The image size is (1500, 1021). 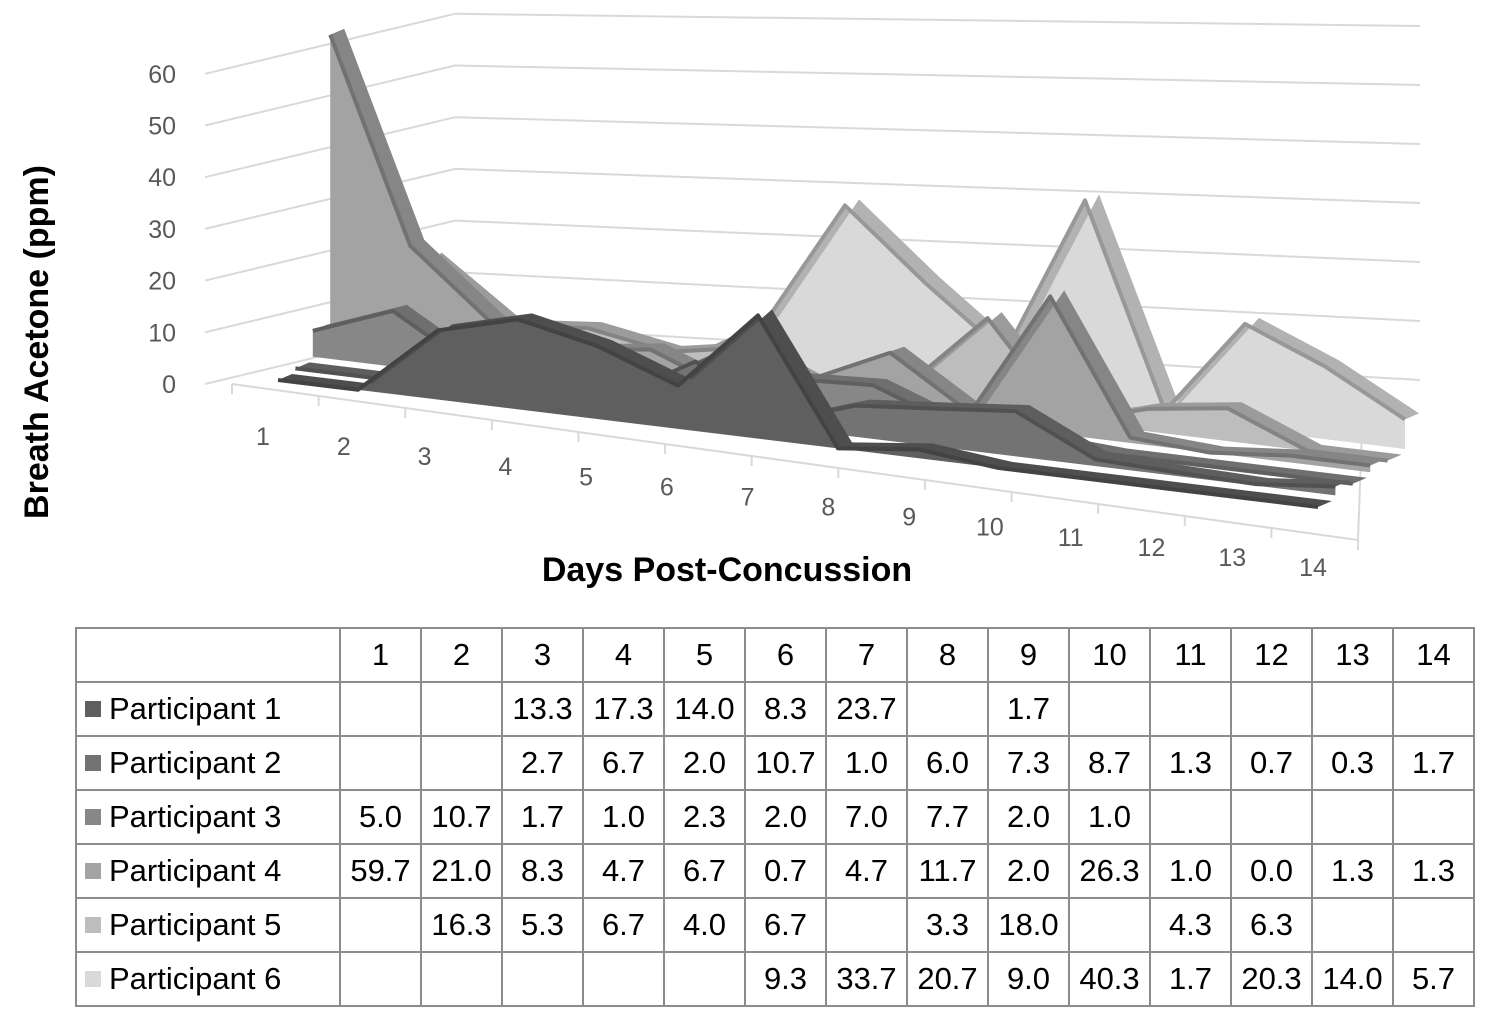 What do you see at coordinates (380, 871) in the screenshot?
I see `table-cell: 59.7` at bounding box center [380, 871].